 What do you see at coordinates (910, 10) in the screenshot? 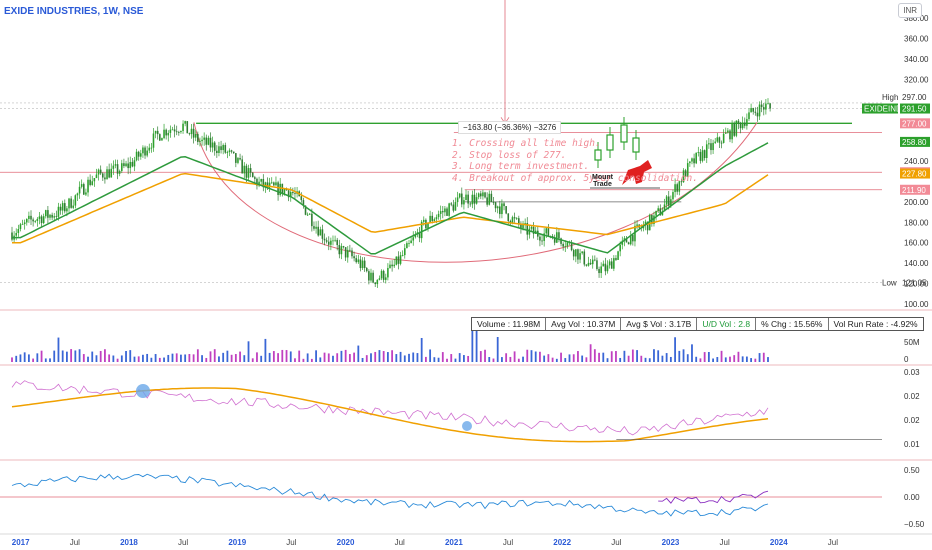
I see `currency-label: INR` at bounding box center [910, 10].